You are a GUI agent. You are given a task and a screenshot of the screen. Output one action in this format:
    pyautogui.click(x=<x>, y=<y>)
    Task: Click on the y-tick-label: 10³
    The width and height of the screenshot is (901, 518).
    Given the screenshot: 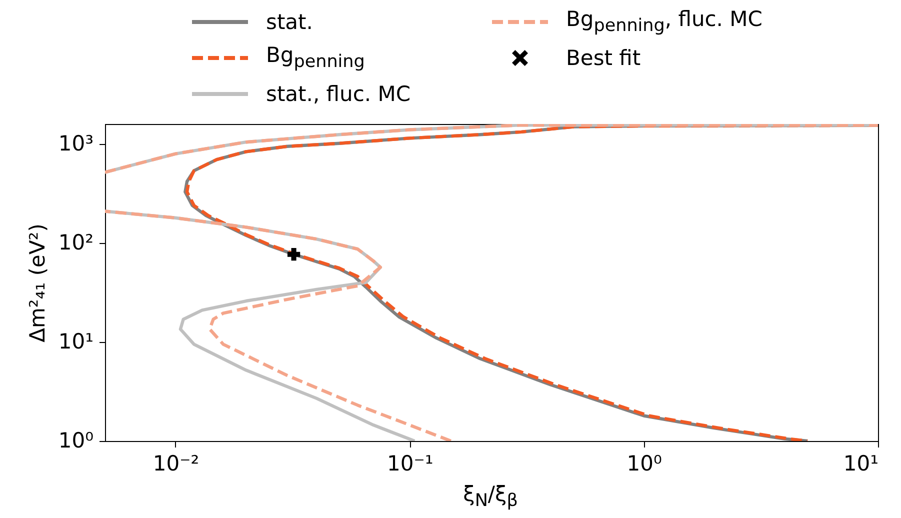 What is the action you would take?
    pyautogui.click(x=76, y=144)
    